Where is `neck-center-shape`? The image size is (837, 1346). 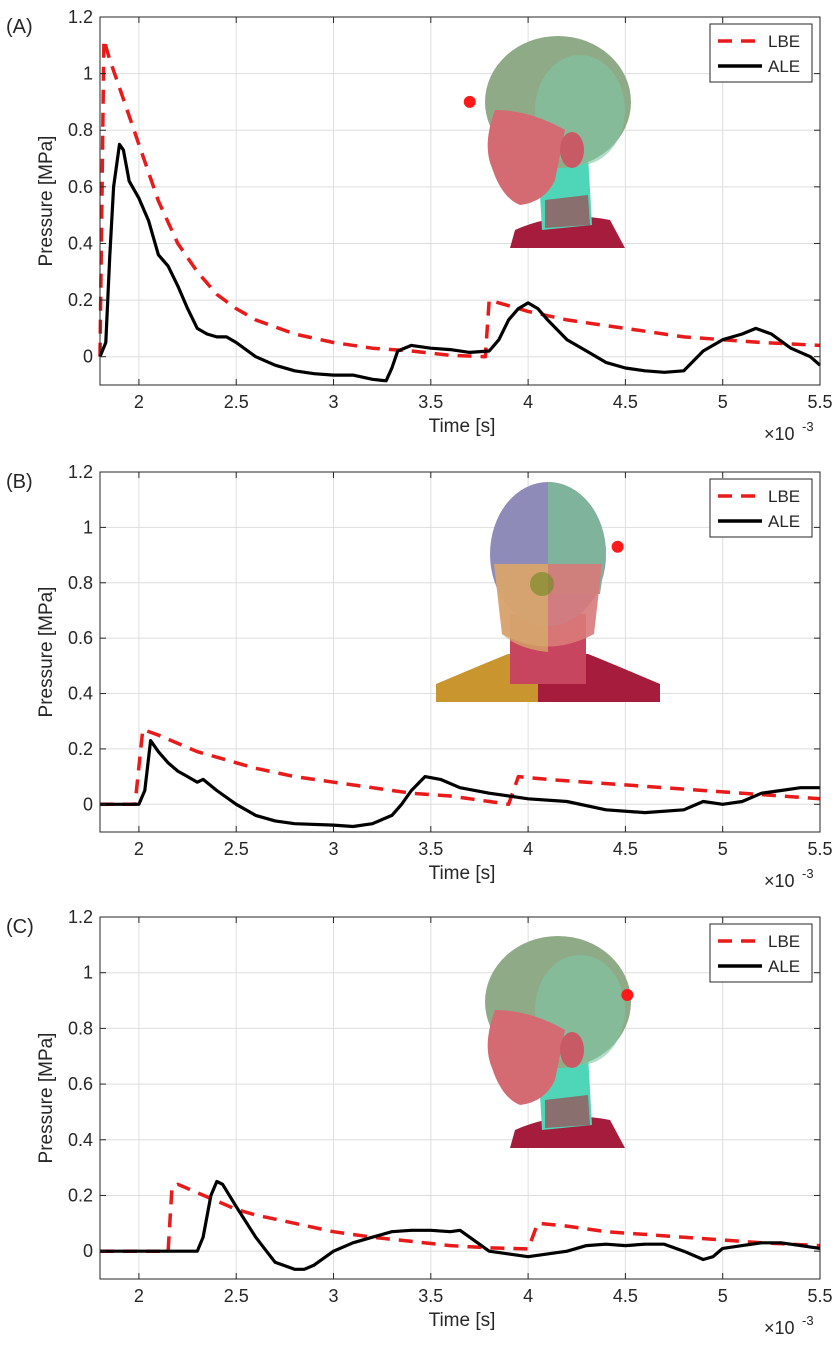
neck-center-shape is located at coordinates (542, 584).